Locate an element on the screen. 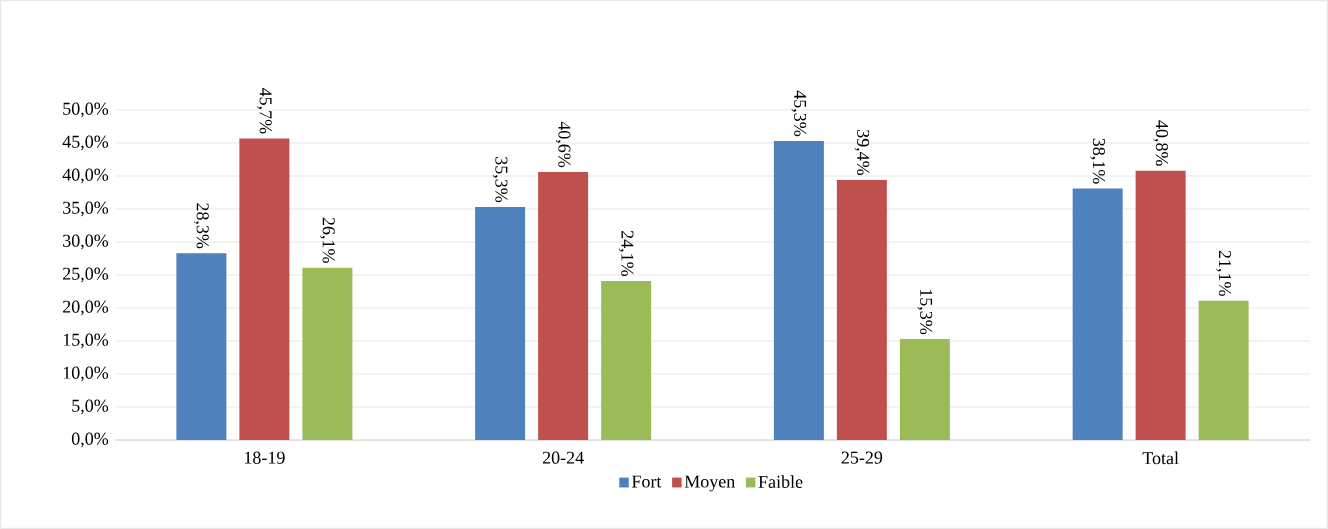 The width and height of the screenshot is (1328, 529). y-tick-label: 30,0% is located at coordinates (86, 242).